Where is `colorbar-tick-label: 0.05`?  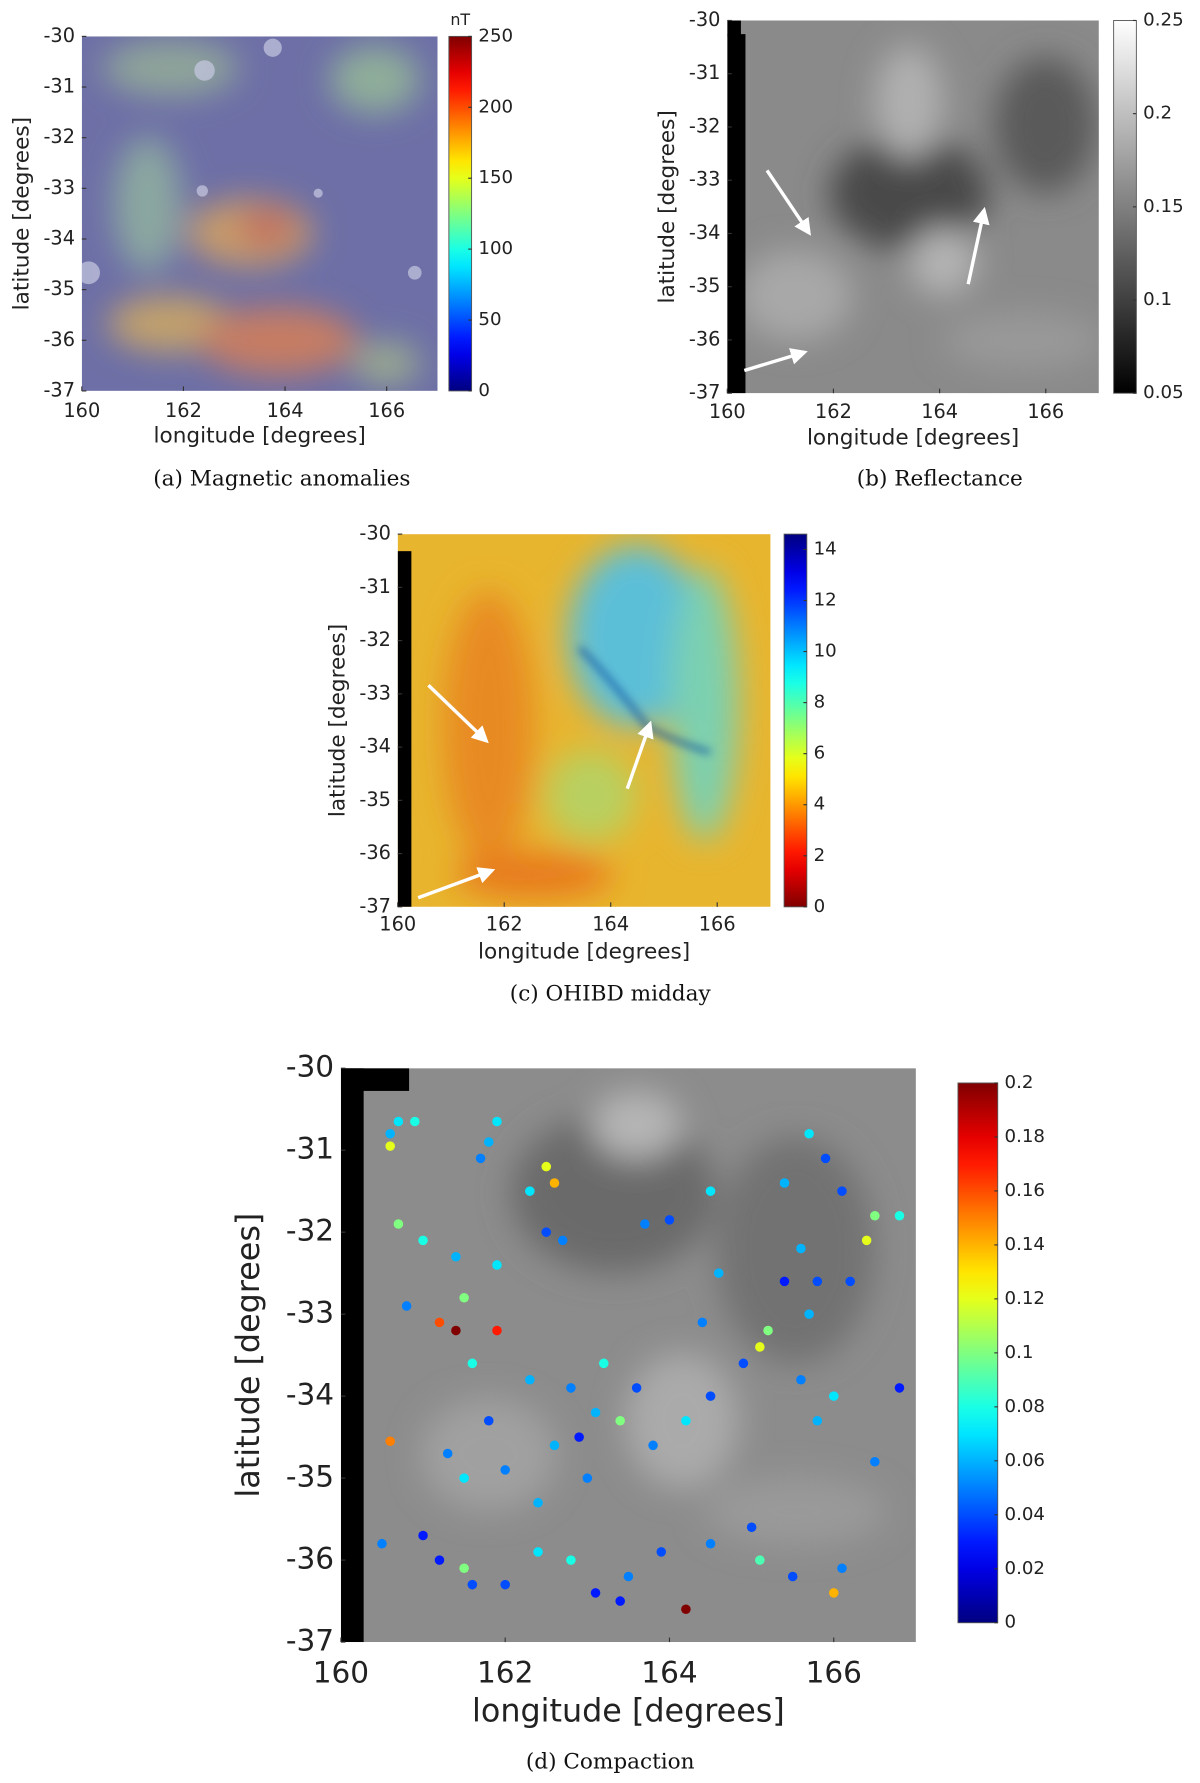
colorbar-tick-label: 0.05 is located at coordinates (1163, 392).